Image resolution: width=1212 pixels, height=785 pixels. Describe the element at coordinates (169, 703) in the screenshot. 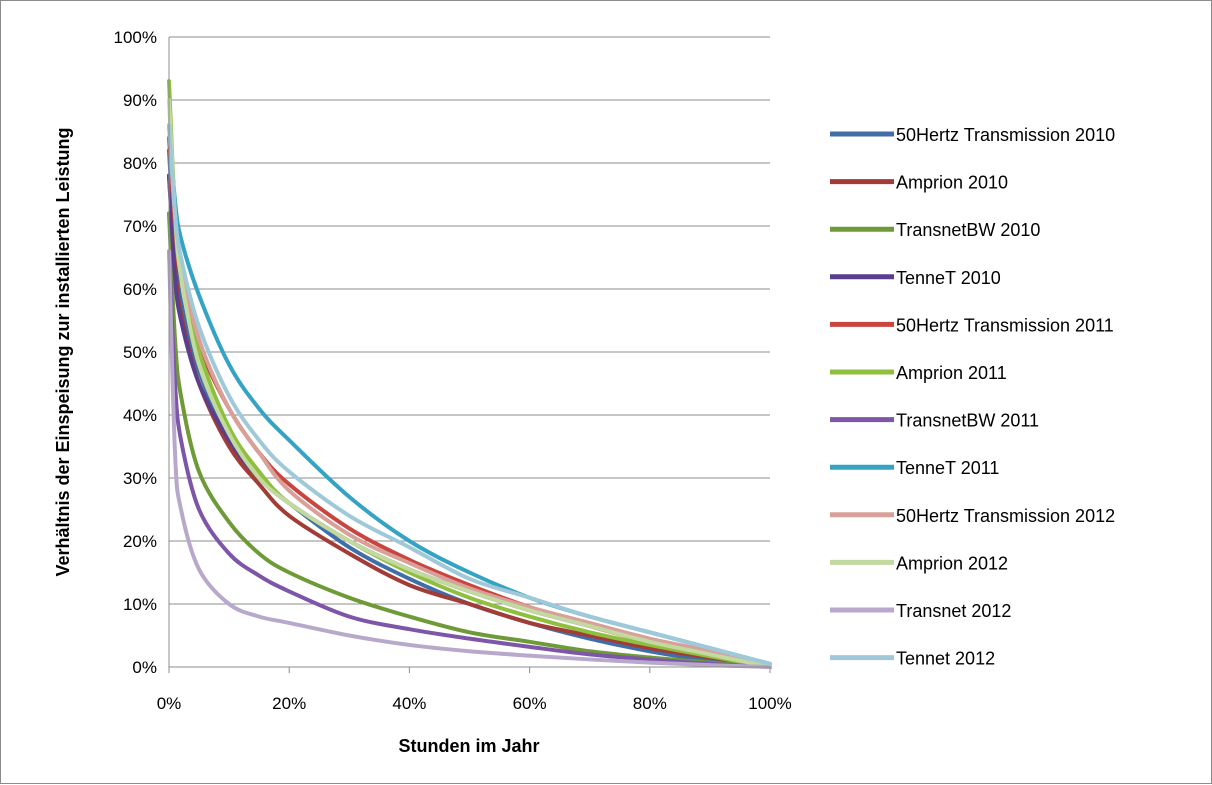

I see `x-tick-label: 0%` at that location.